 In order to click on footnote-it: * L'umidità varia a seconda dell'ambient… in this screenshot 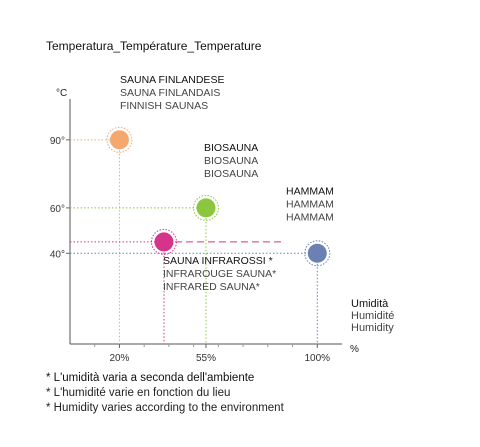, I will do `click(150, 378)`.